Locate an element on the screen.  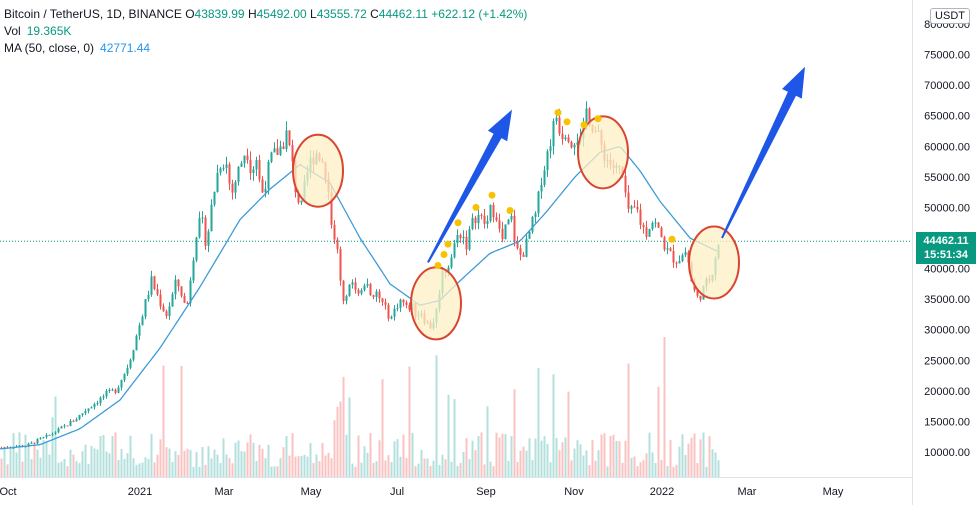
vol-label: Vol is located at coordinates (12, 31).